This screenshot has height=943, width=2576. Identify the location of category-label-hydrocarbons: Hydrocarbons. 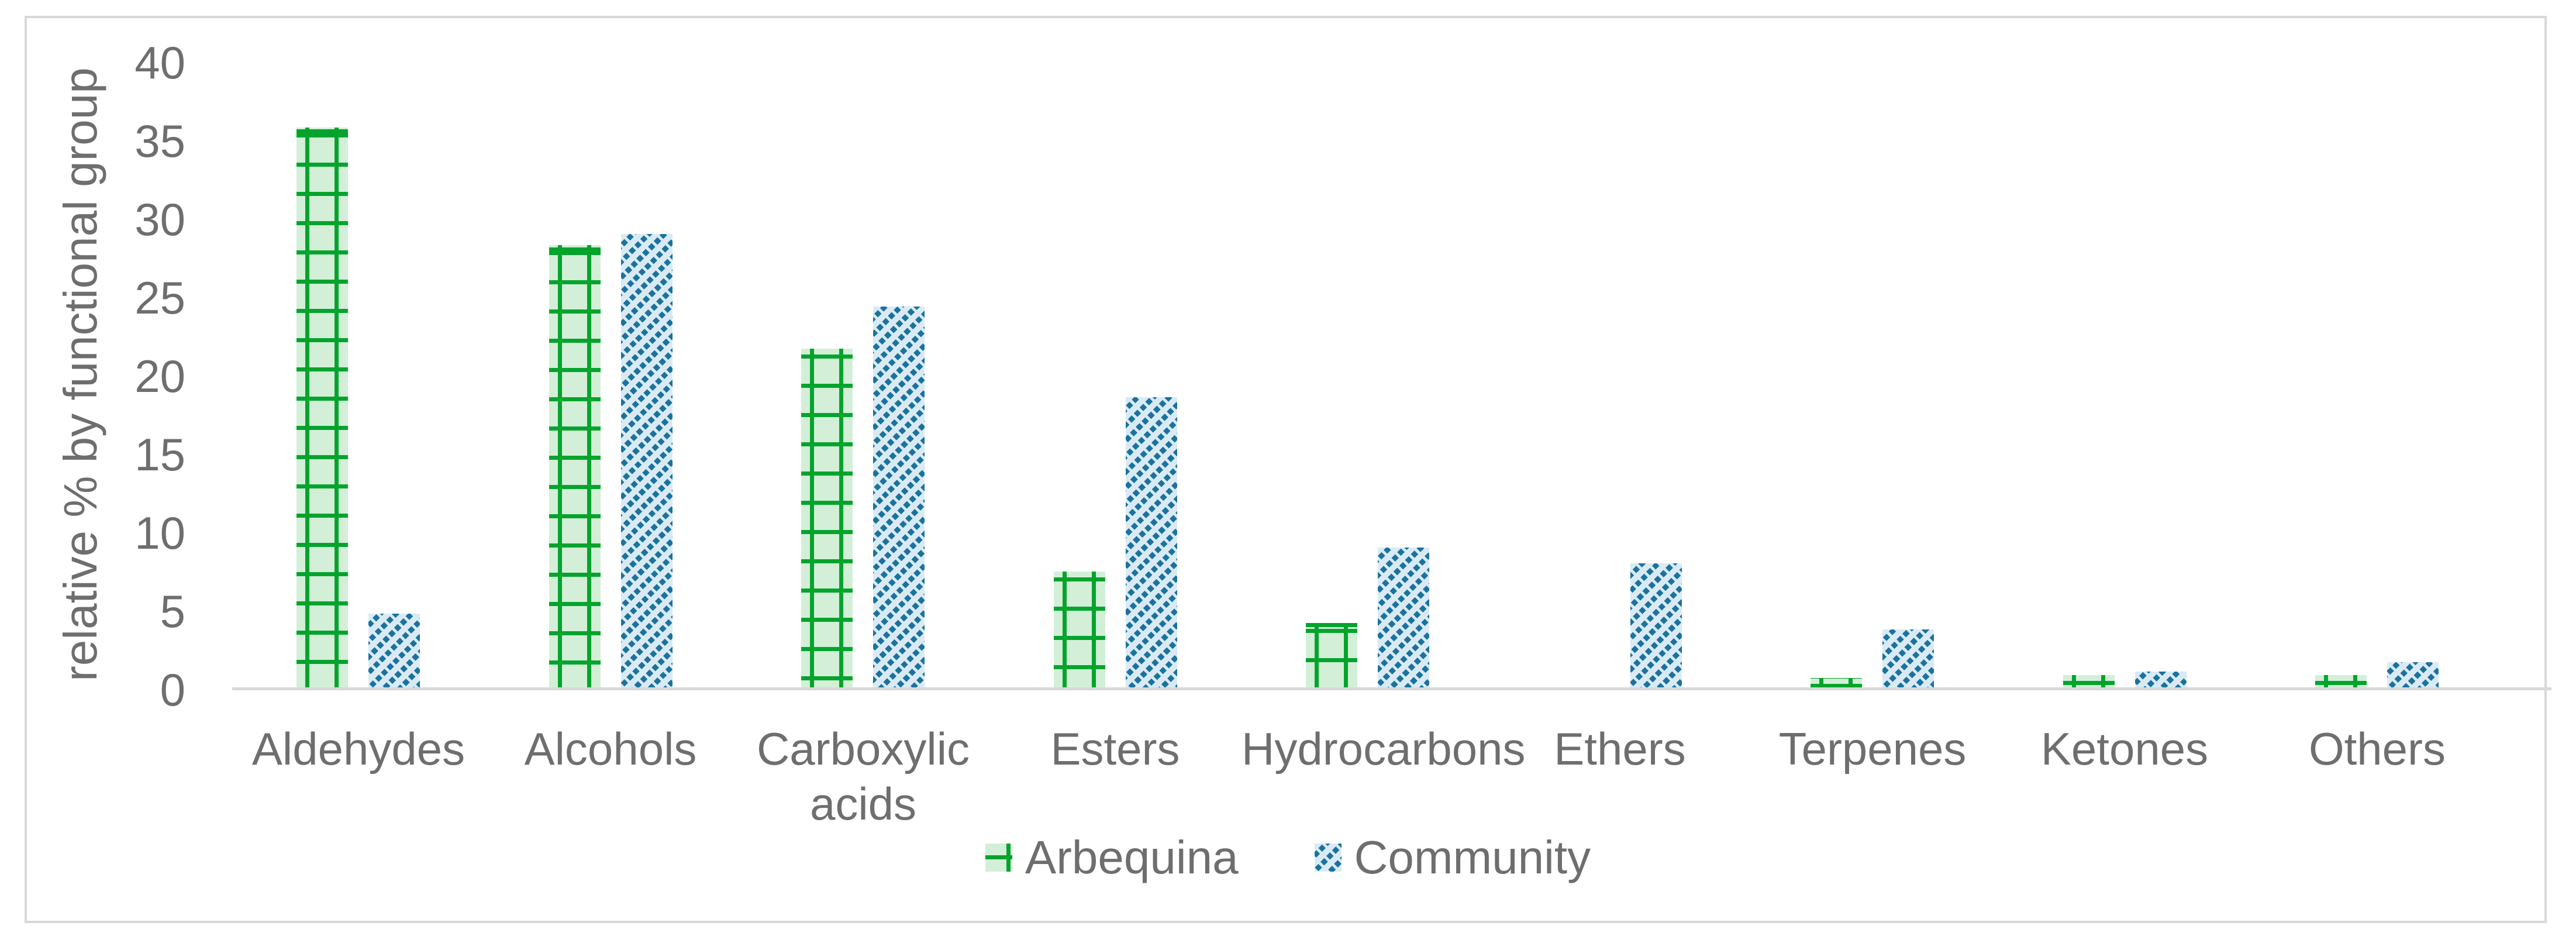
(1384, 749).